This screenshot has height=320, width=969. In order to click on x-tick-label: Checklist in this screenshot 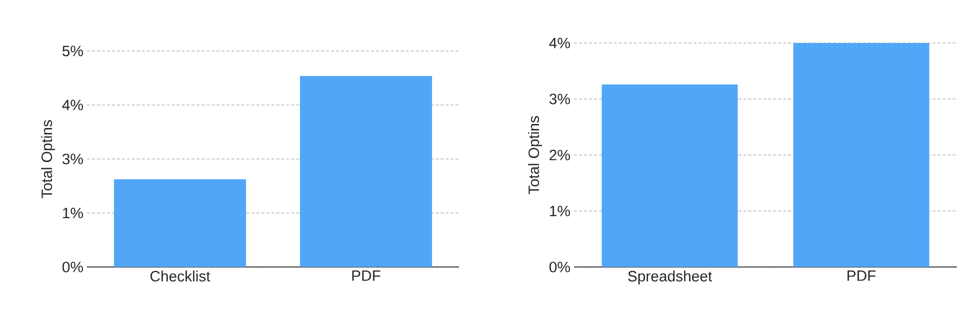, I will do `click(180, 276)`.